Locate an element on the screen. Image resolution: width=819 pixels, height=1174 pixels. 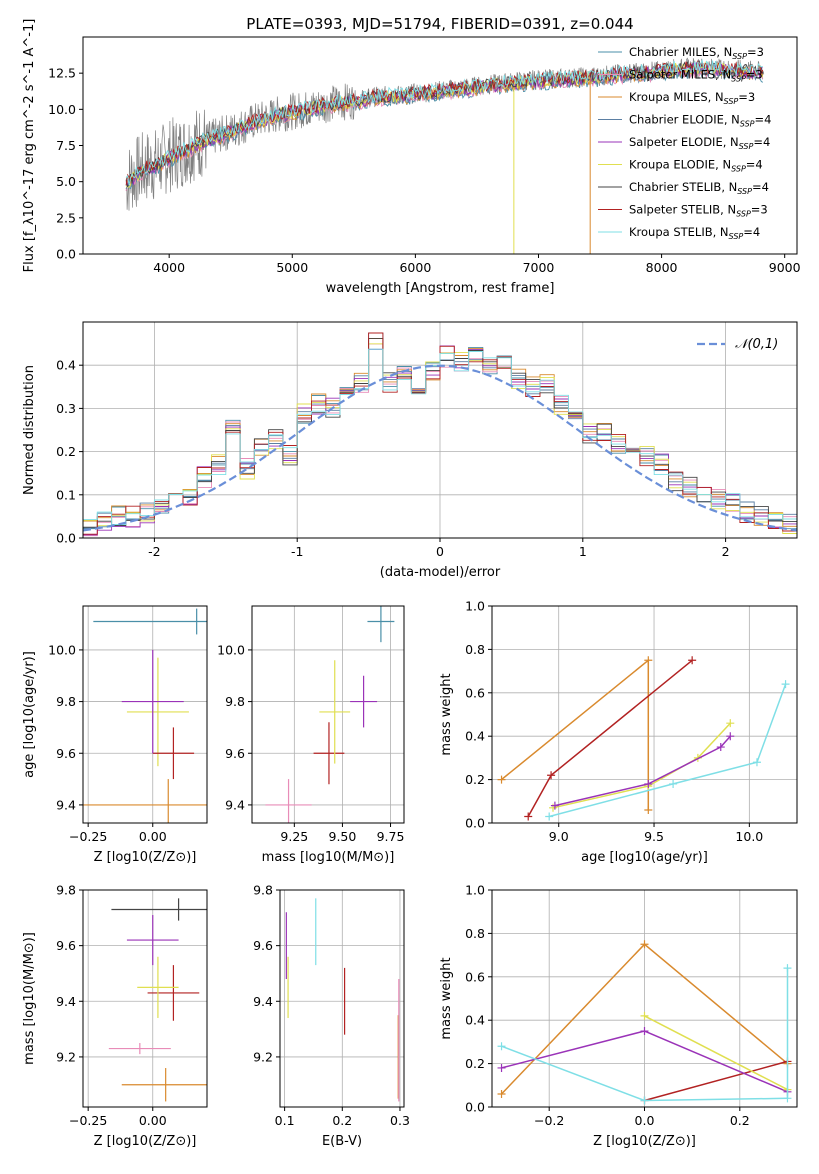
age-vs-mass-xtick-label: 9.50 is located at coordinates (343, 836).